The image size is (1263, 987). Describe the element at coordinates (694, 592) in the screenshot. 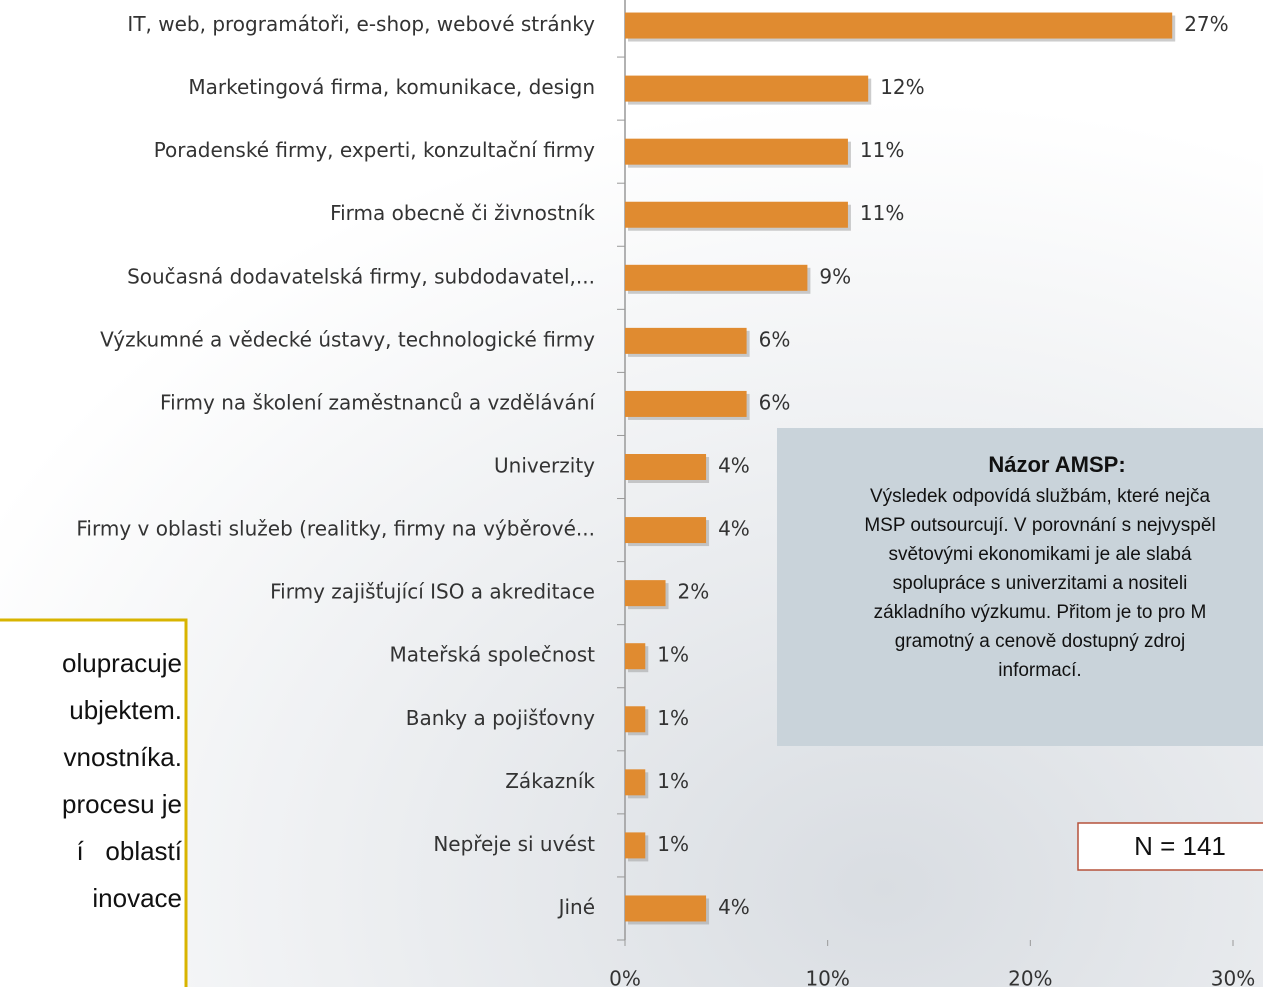

I see `value-label: 2%` at that location.